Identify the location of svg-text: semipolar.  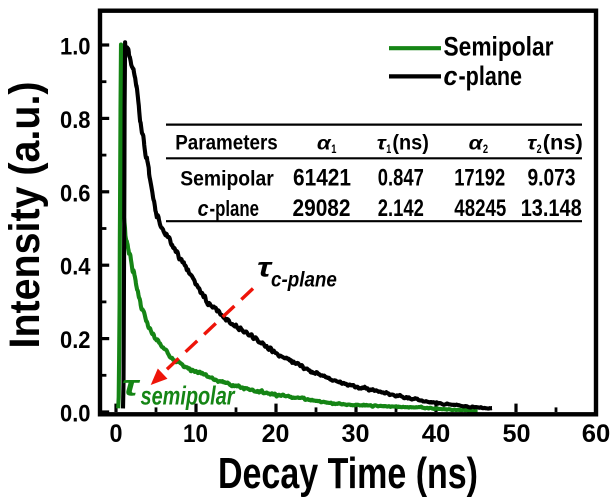
(188, 395).